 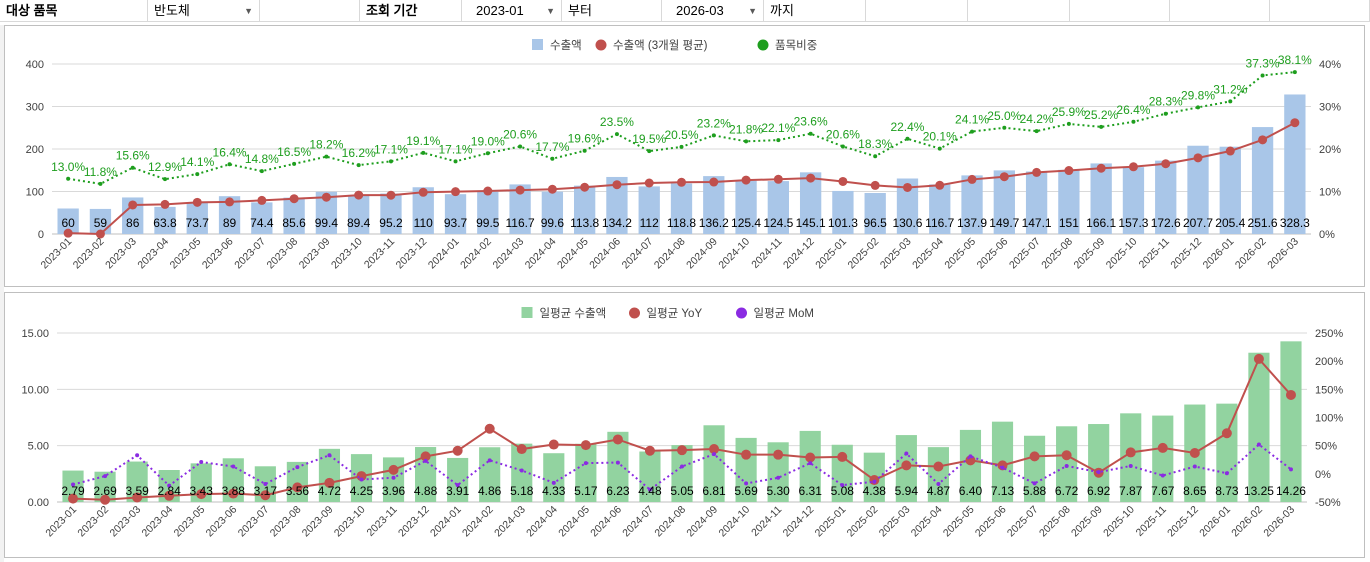 I want to click on x-tick-label: 2025-06, so click(x=991, y=522).